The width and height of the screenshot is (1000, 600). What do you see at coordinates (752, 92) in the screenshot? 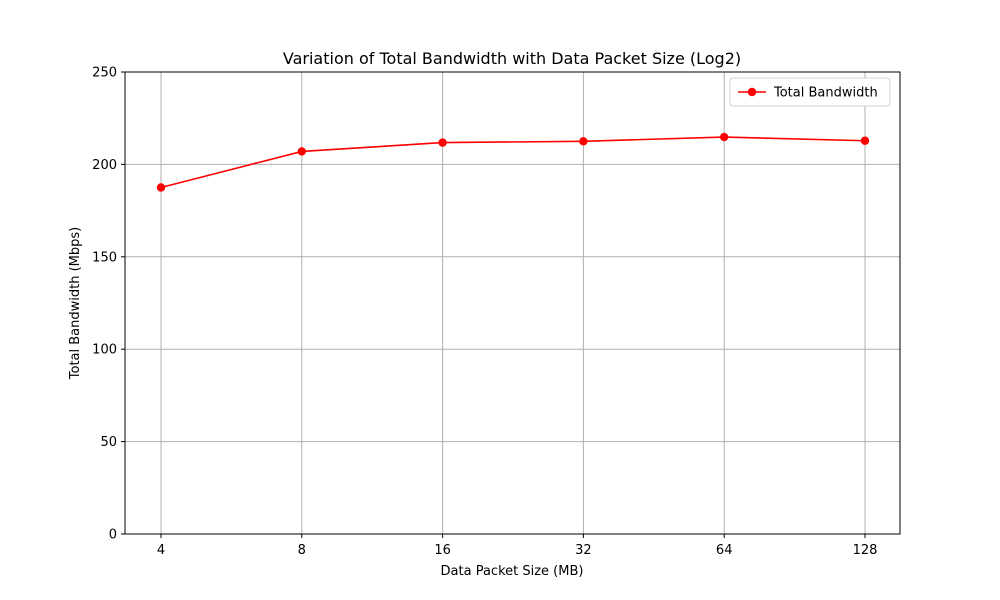
I see `legend-marker` at bounding box center [752, 92].